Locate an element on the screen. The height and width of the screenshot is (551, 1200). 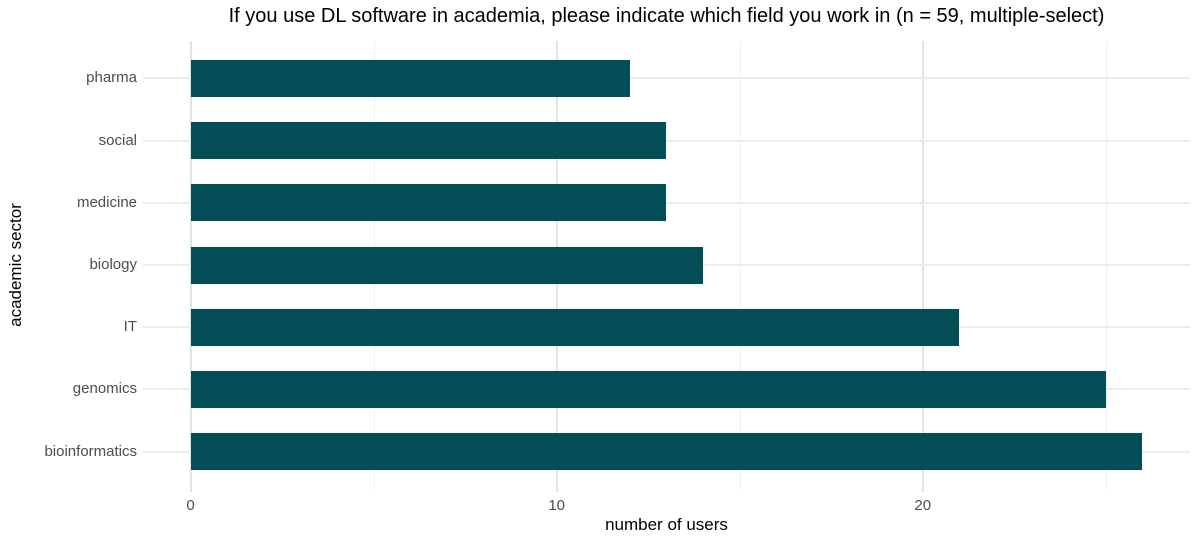
bar-medicine is located at coordinates (428, 203).